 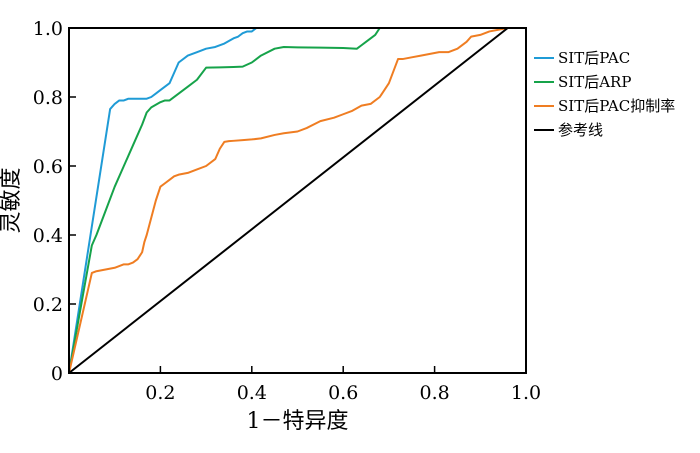 What do you see at coordinates (594, 58) in the screenshot?
I see `legend-label-0: SIT后PAC` at bounding box center [594, 58].